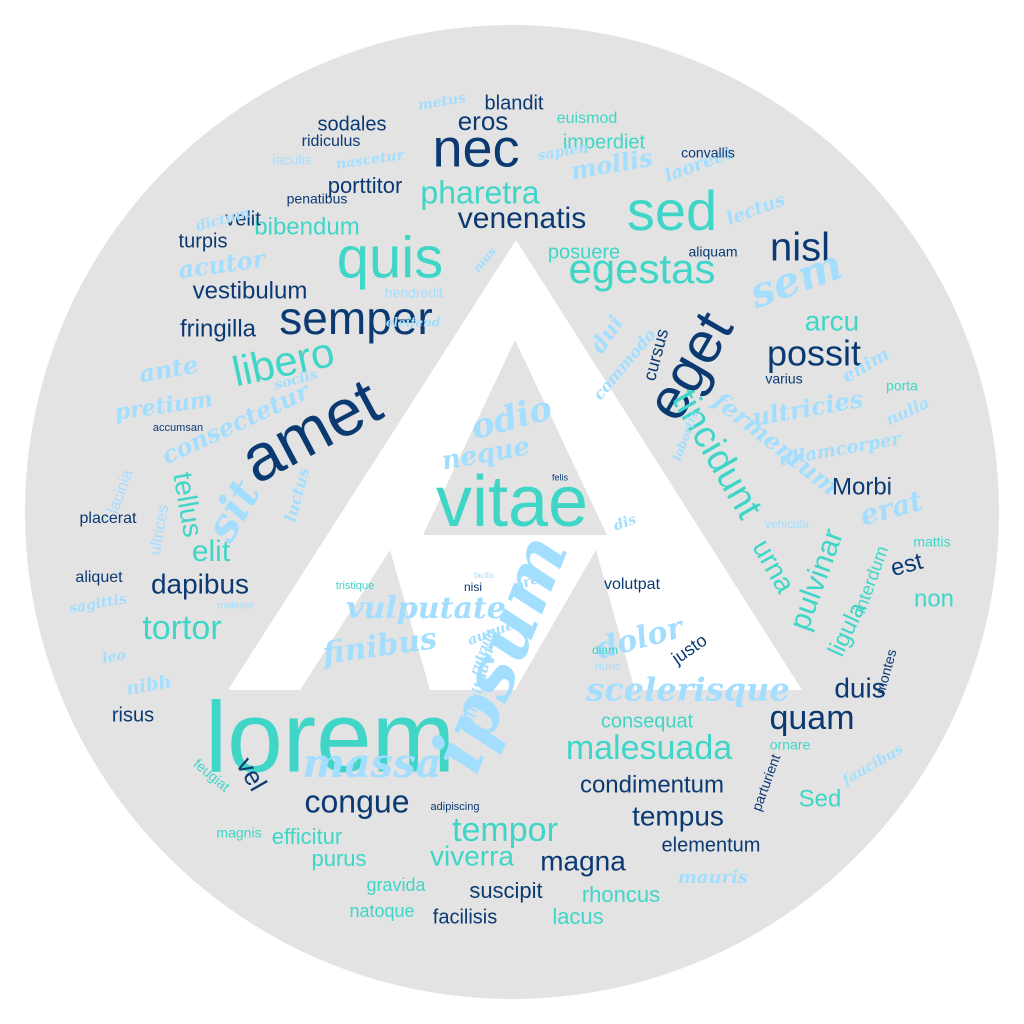 The height and width of the screenshot is (1024, 1024). I want to click on word-iaculis: iaculis, so click(292, 160).